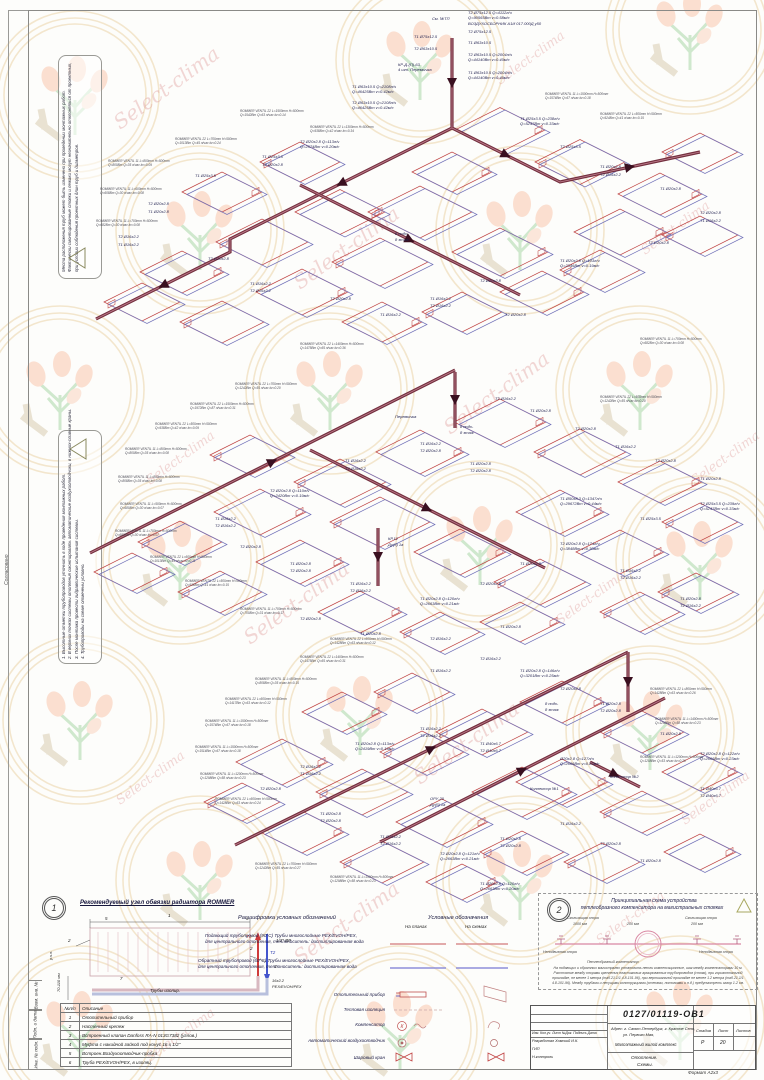  What do you see at coordinates (70, 1017) in the screenshot?
I see `parts-table-cell: 1` at bounding box center [70, 1017].